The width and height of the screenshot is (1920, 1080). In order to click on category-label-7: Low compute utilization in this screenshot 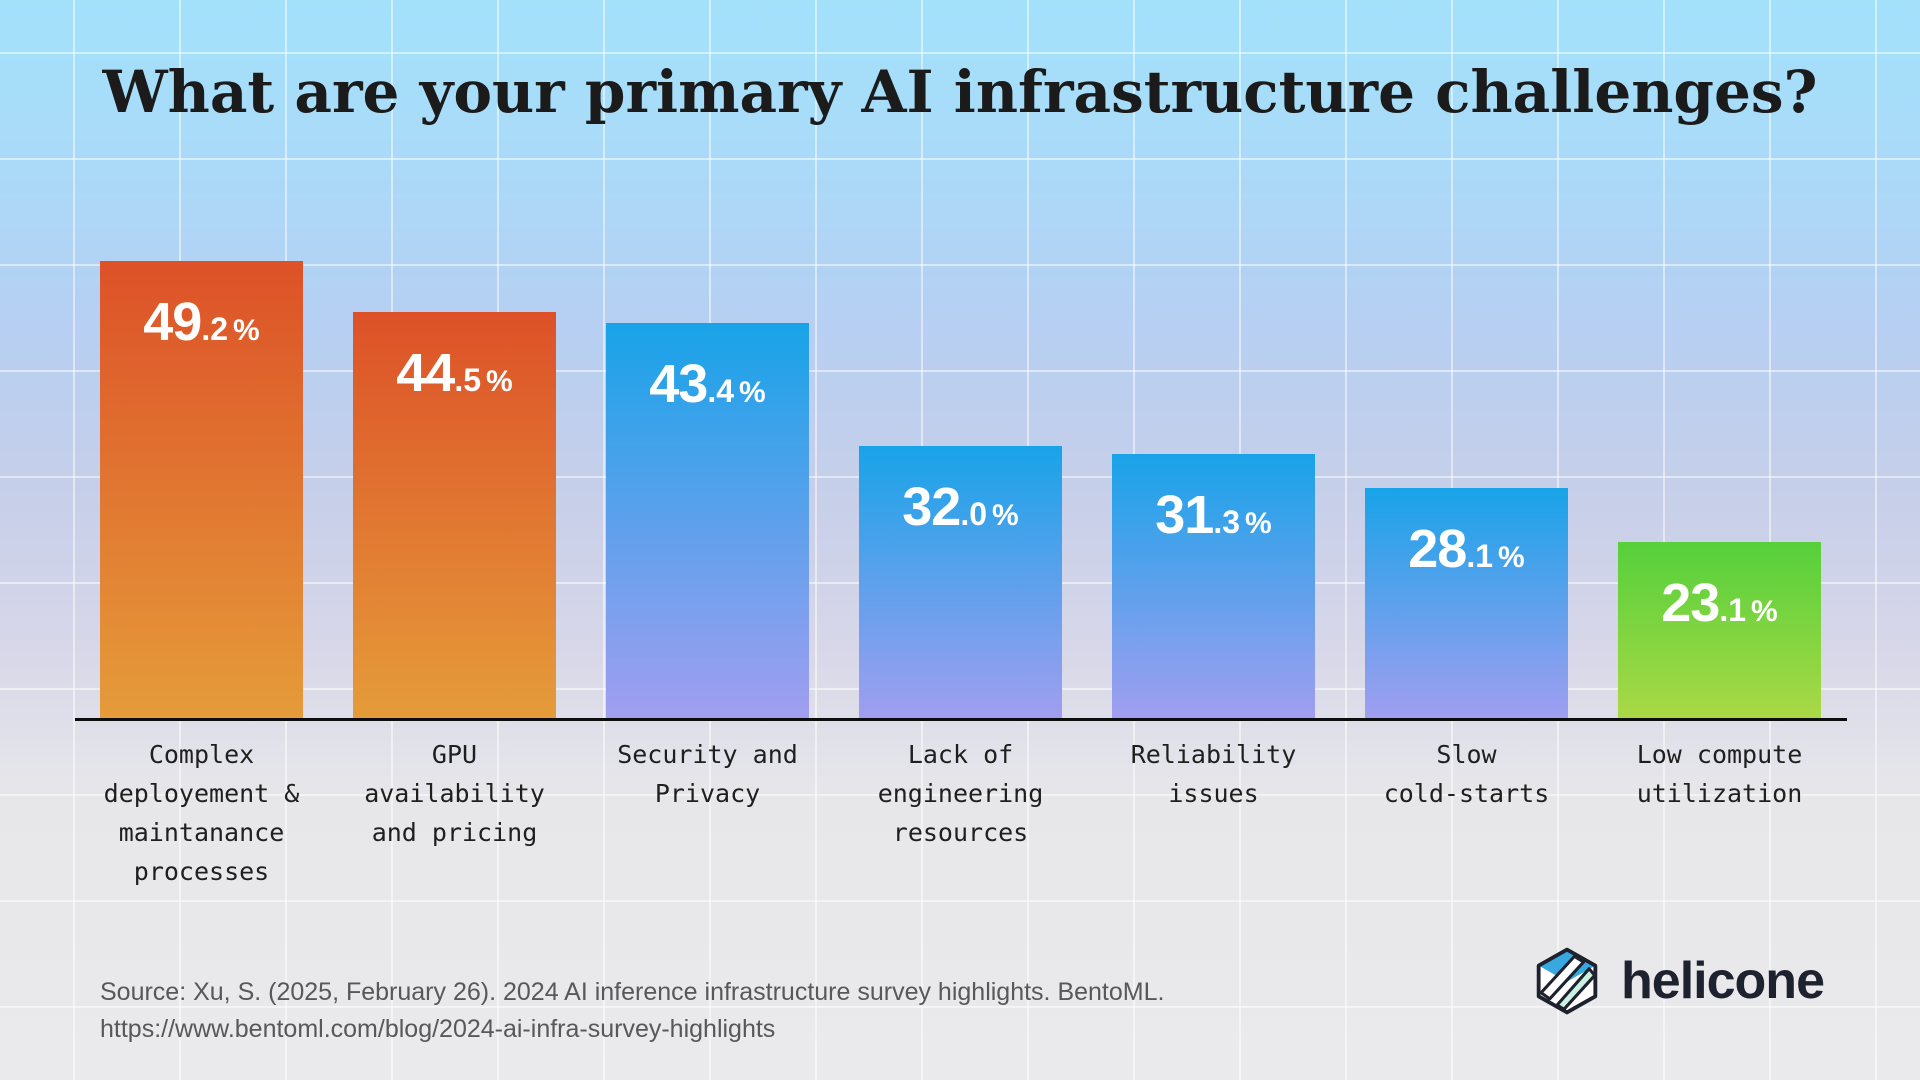, I will do `click(1719, 774)`.